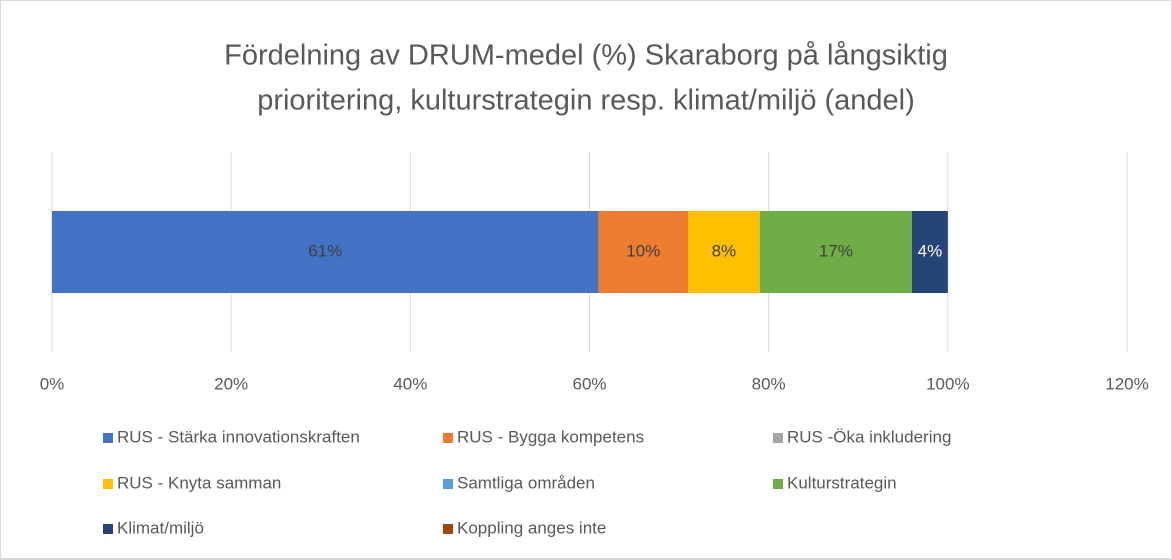 The image size is (1172, 559). I want to click on x-tick-label: 120%, so click(1126, 383).